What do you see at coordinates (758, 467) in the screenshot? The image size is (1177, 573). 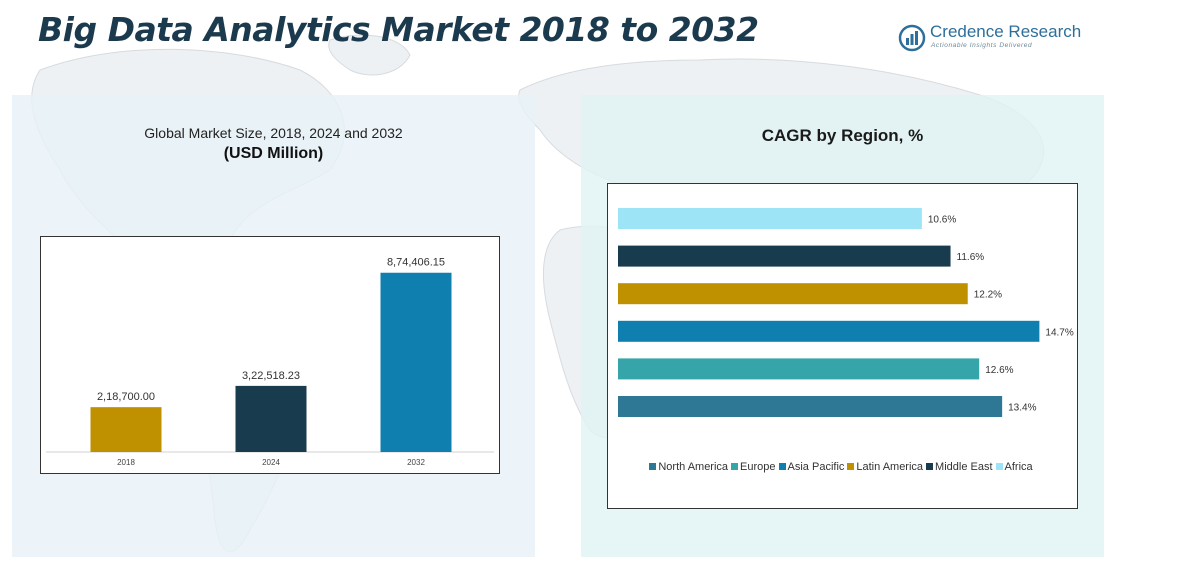 I see `legend-label: Europe` at bounding box center [758, 467].